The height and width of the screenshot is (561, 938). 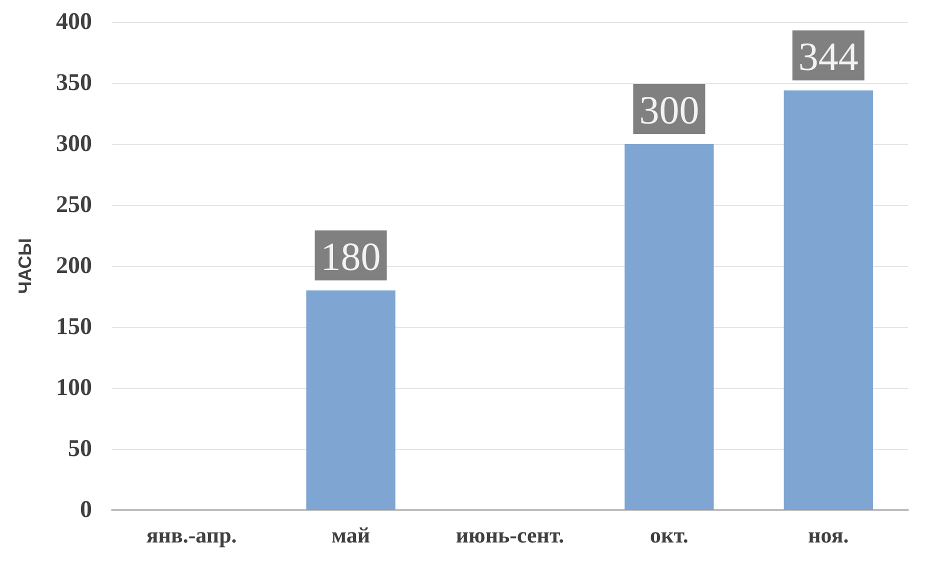 What do you see at coordinates (74, 327) in the screenshot?
I see `y-tick-label: 150` at bounding box center [74, 327].